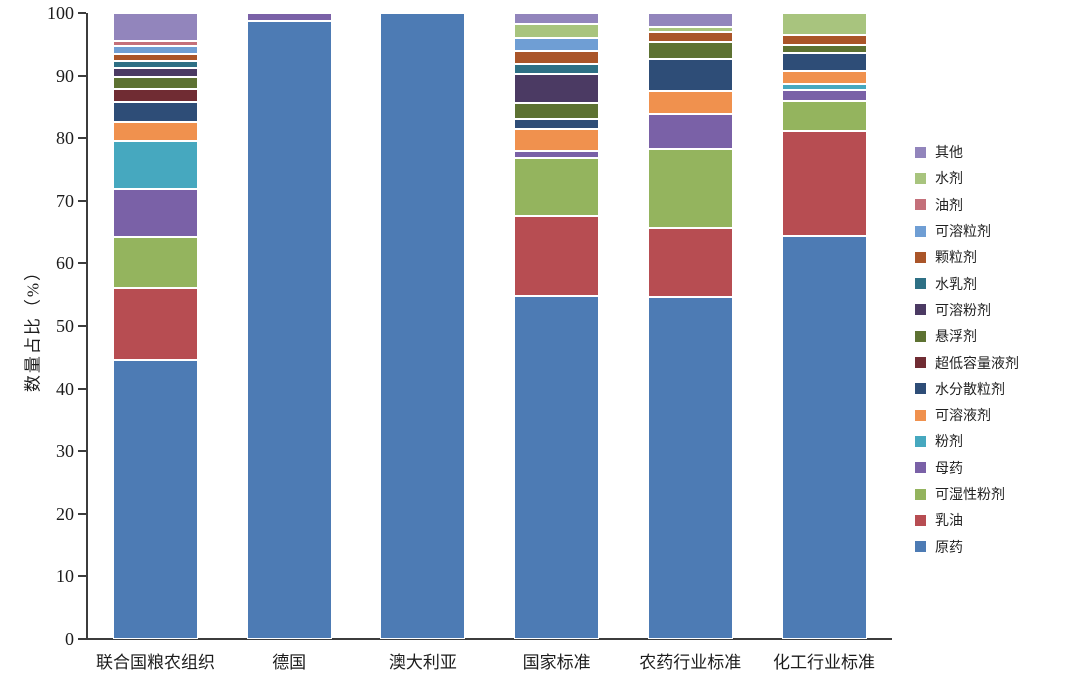 The image size is (1080, 675). What do you see at coordinates (65, 576) in the screenshot?
I see `y-tick-label: 10` at bounding box center [65, 576].